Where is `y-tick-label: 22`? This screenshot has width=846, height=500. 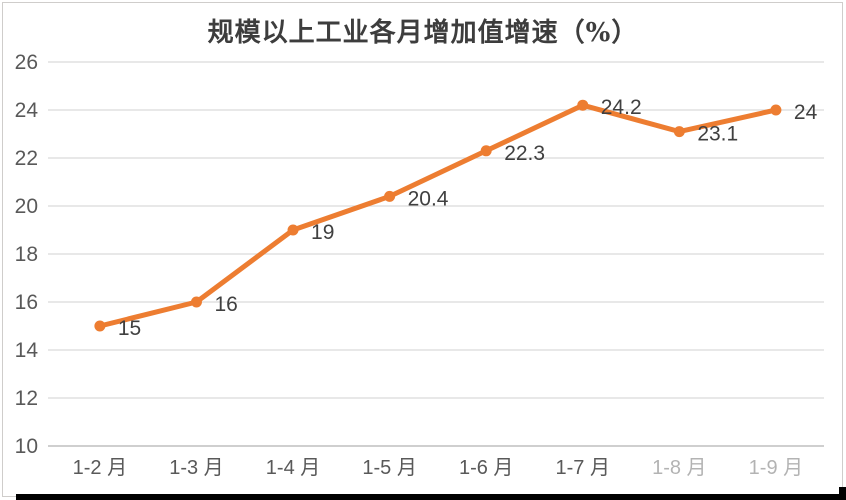 y-tick-label: 22 is located at coordinates (26, 158).